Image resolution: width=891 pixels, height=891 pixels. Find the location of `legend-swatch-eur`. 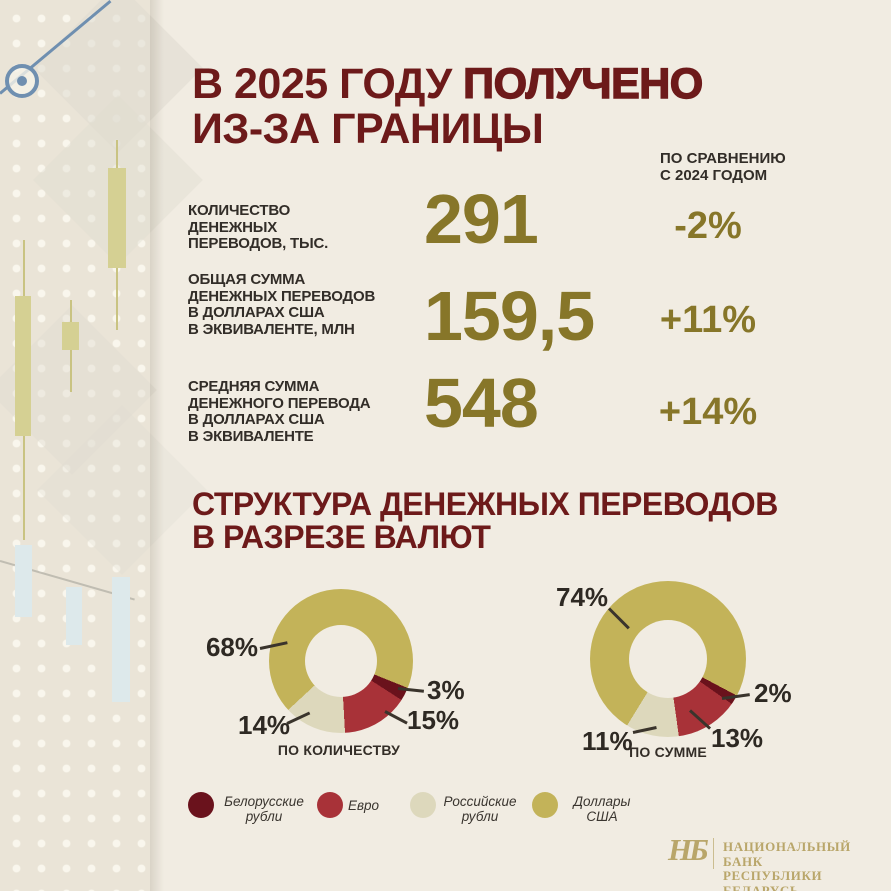

legend-swatch-eur is located at coordinates (330, 805).